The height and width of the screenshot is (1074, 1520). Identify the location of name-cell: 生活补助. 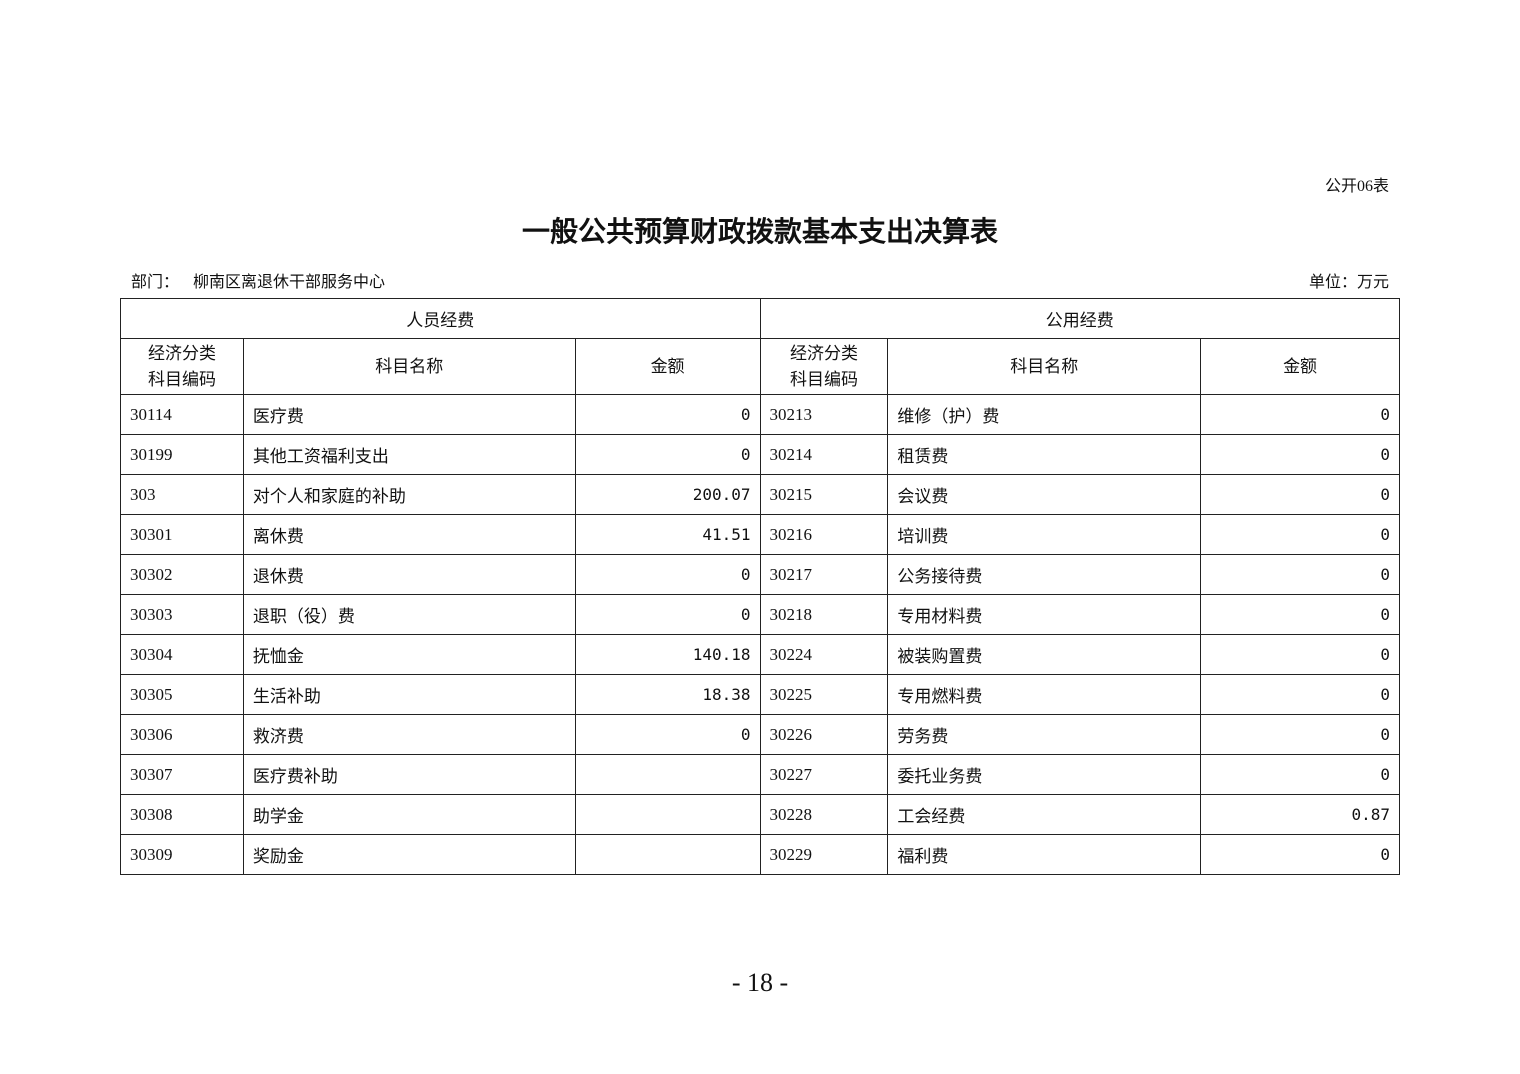
(409, 694).